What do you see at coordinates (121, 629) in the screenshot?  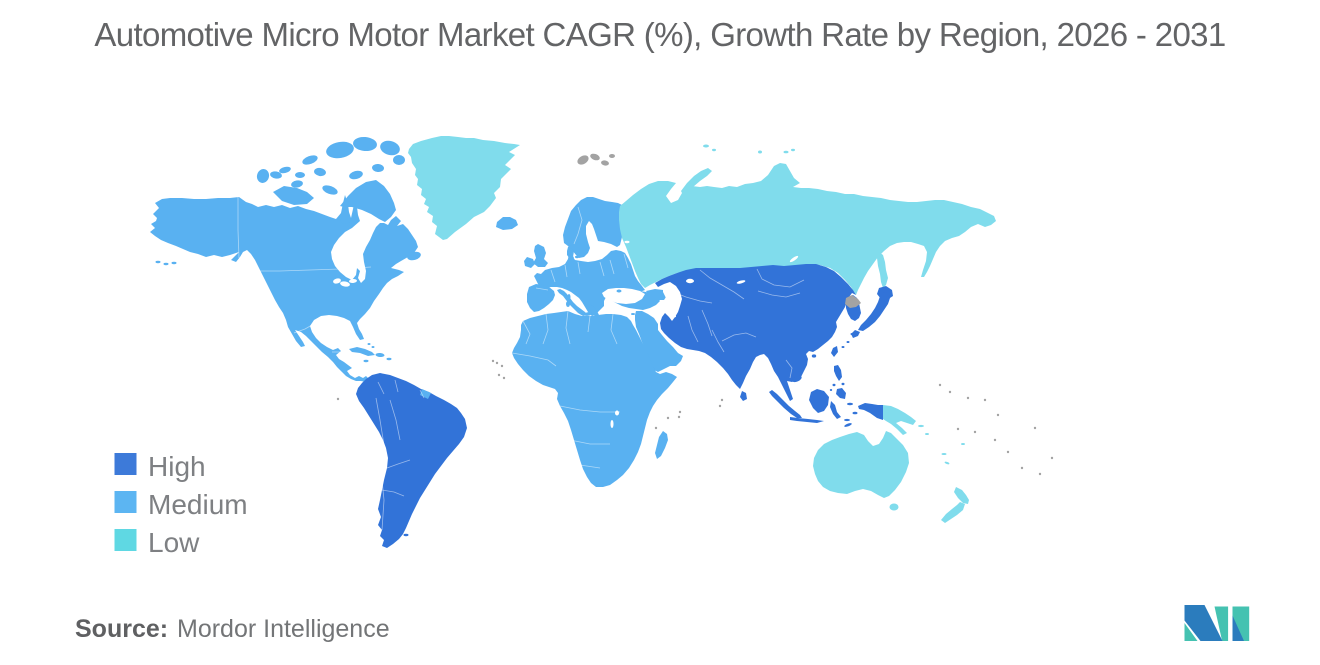 I see `svg-text: Source:` at bounding box center [121, 629].